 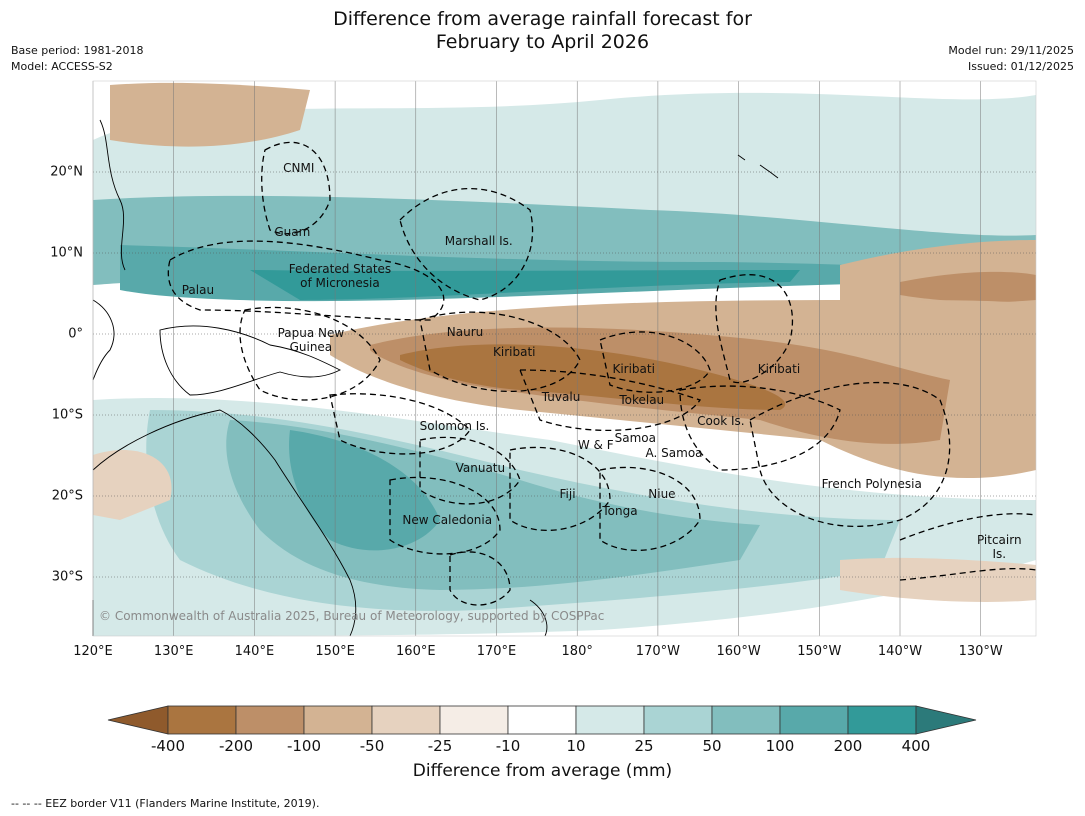 I want to click on eez-tuvalu-tokelau, so click(x=610, y=400).